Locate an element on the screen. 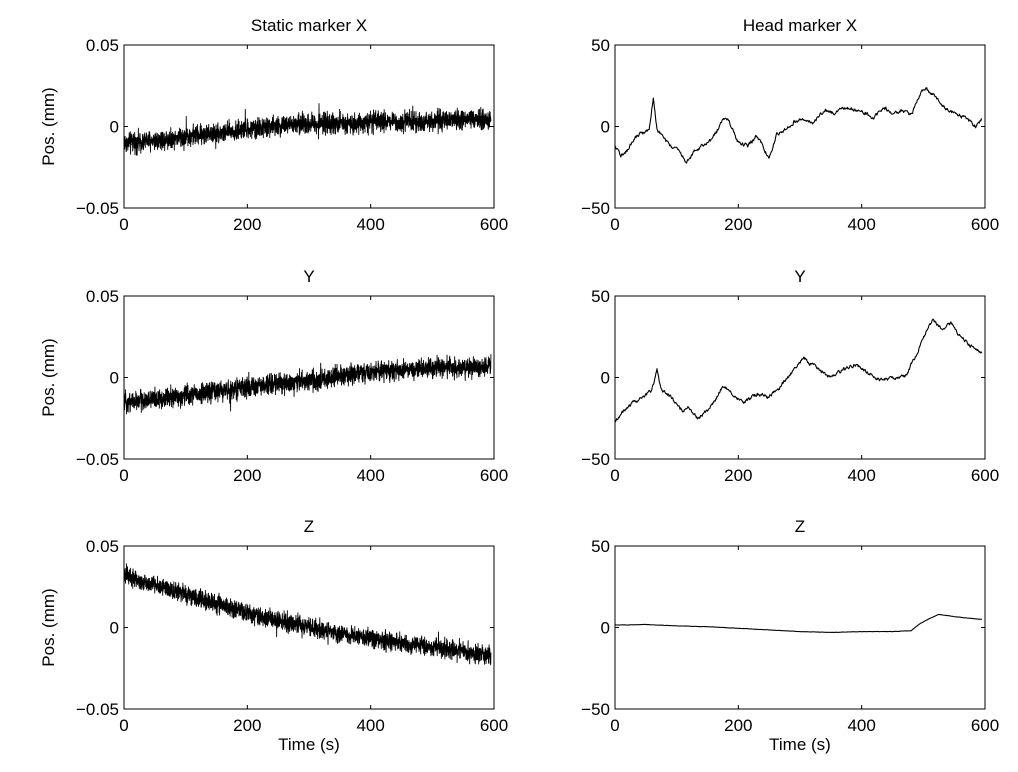 Image resolution: width=1018 pixels, height=772 pixels. subplot-title: Static marker X is located at coordinates (309, 25).